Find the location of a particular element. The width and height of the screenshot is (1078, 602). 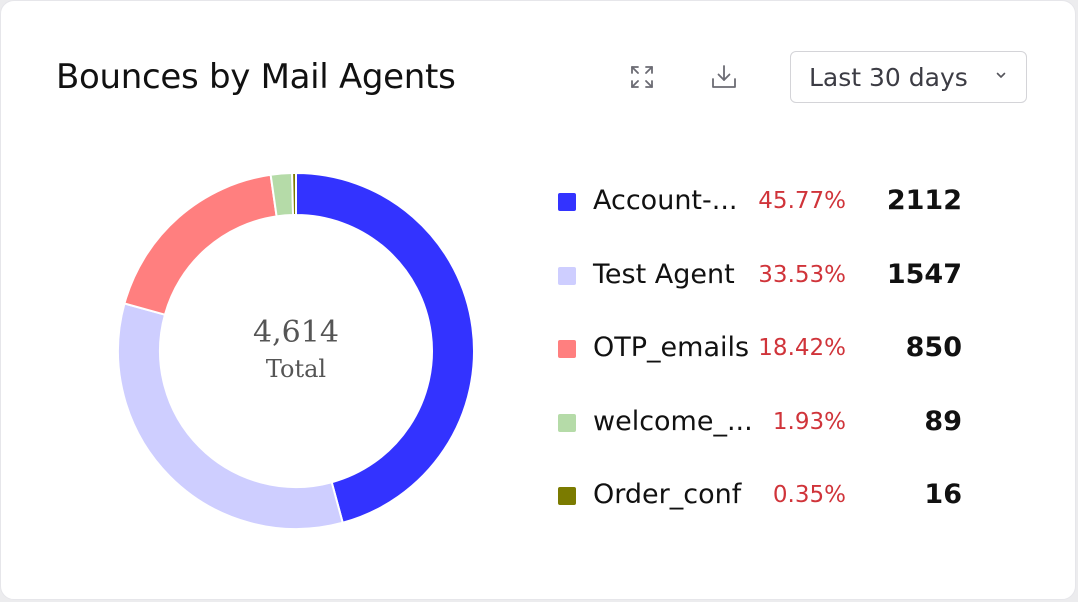

legend-value: 2112 is located at coordinates (924, 200).